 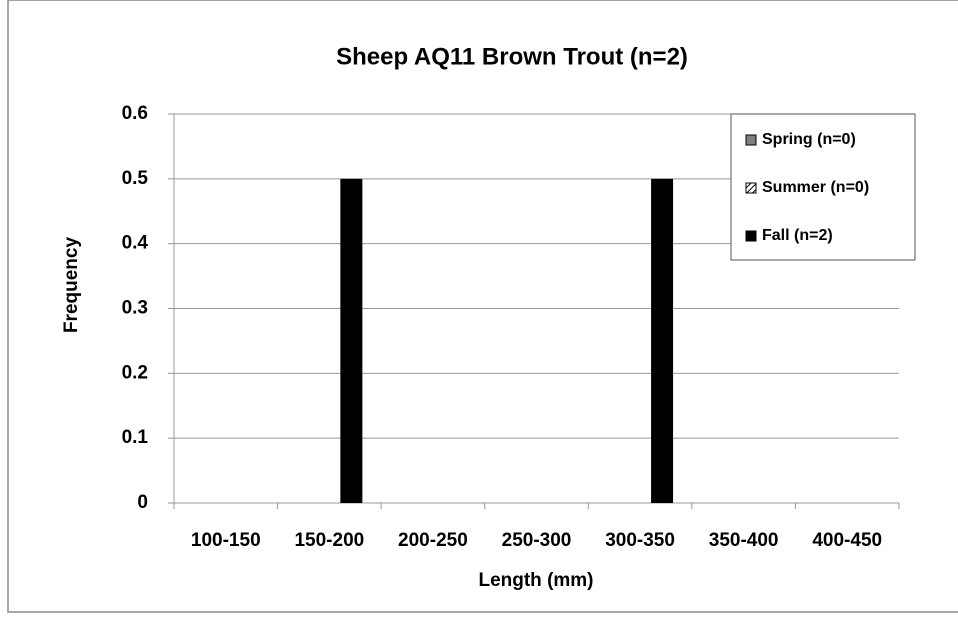 What do you see at coordinates (135, 437) in the screenshot?
I see `y-tick-label: 0.1` at bounding box center [135, 437].